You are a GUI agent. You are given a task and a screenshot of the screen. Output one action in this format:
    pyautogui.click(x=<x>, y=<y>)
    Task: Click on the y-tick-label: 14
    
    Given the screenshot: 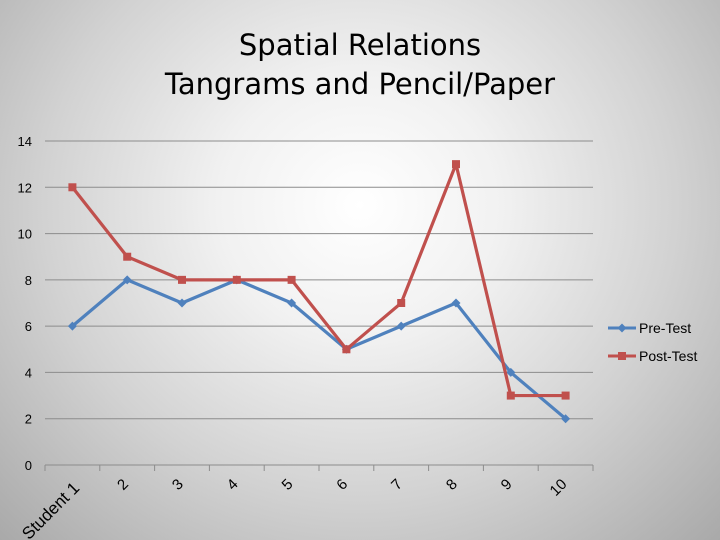 What is the action you would take?
    pyautogui.click(x=25, y=141)
    